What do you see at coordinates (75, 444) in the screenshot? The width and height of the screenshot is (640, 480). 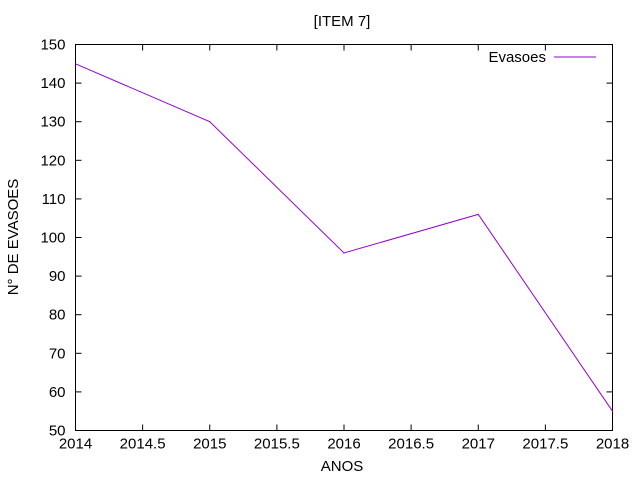 I see `x-tick-label: 2014` at bounding box center [75, 444].